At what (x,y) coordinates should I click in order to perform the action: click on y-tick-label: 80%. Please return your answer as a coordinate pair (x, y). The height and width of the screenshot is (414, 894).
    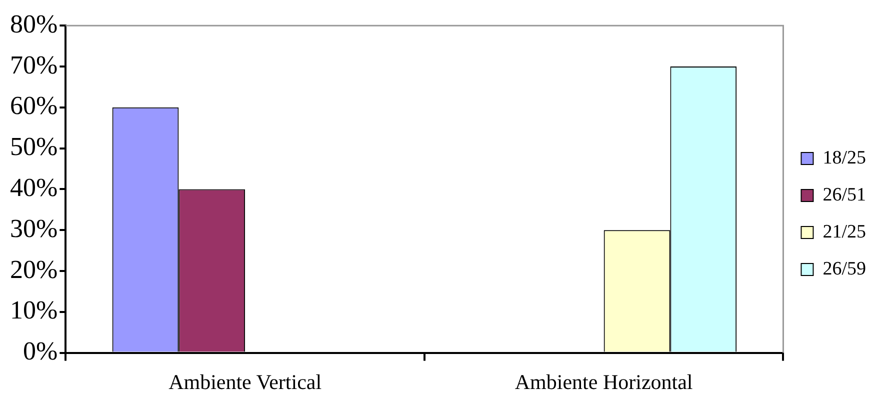
    Looking at the image, I should click on (34, 23).